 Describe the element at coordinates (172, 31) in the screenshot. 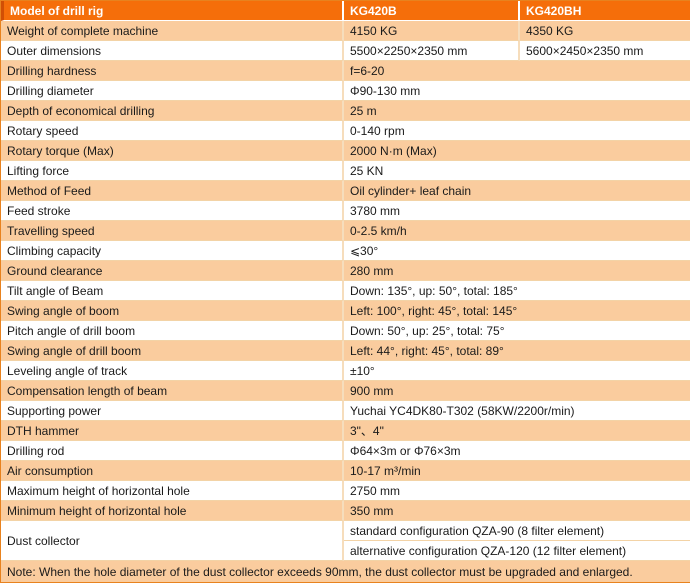

I see `spec-label: Weight of complete machine` at that location.